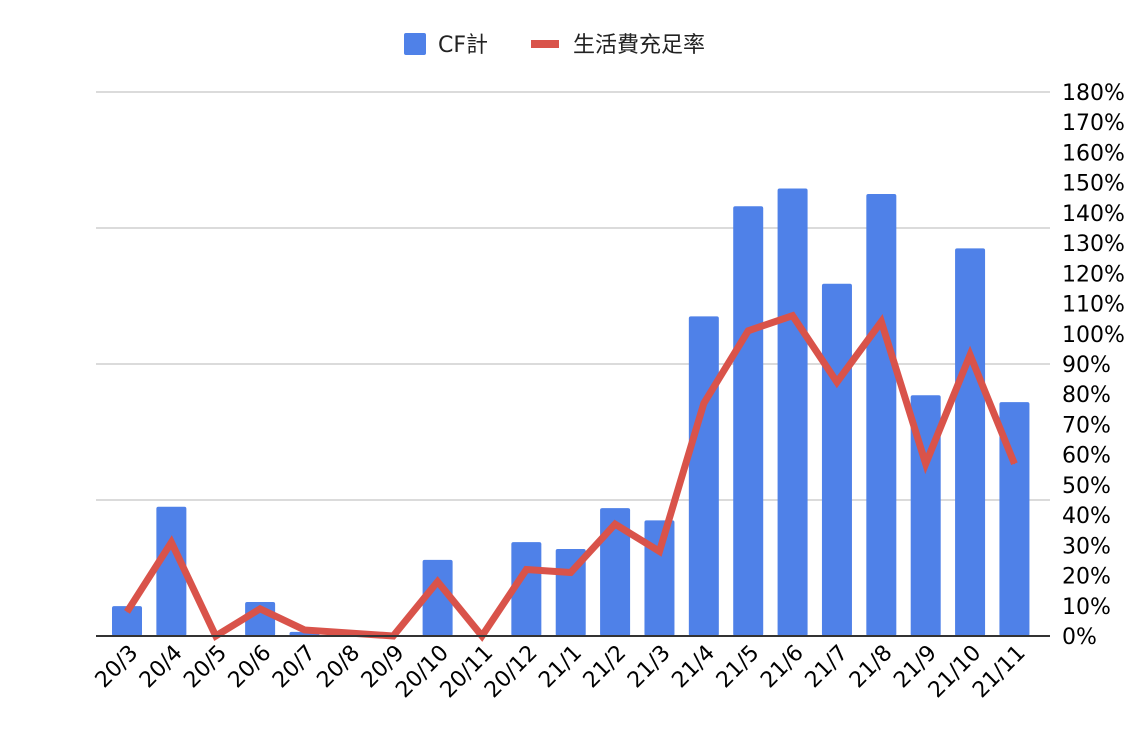  I want to click on right-tick-label: 30%, so click(1086, 546).